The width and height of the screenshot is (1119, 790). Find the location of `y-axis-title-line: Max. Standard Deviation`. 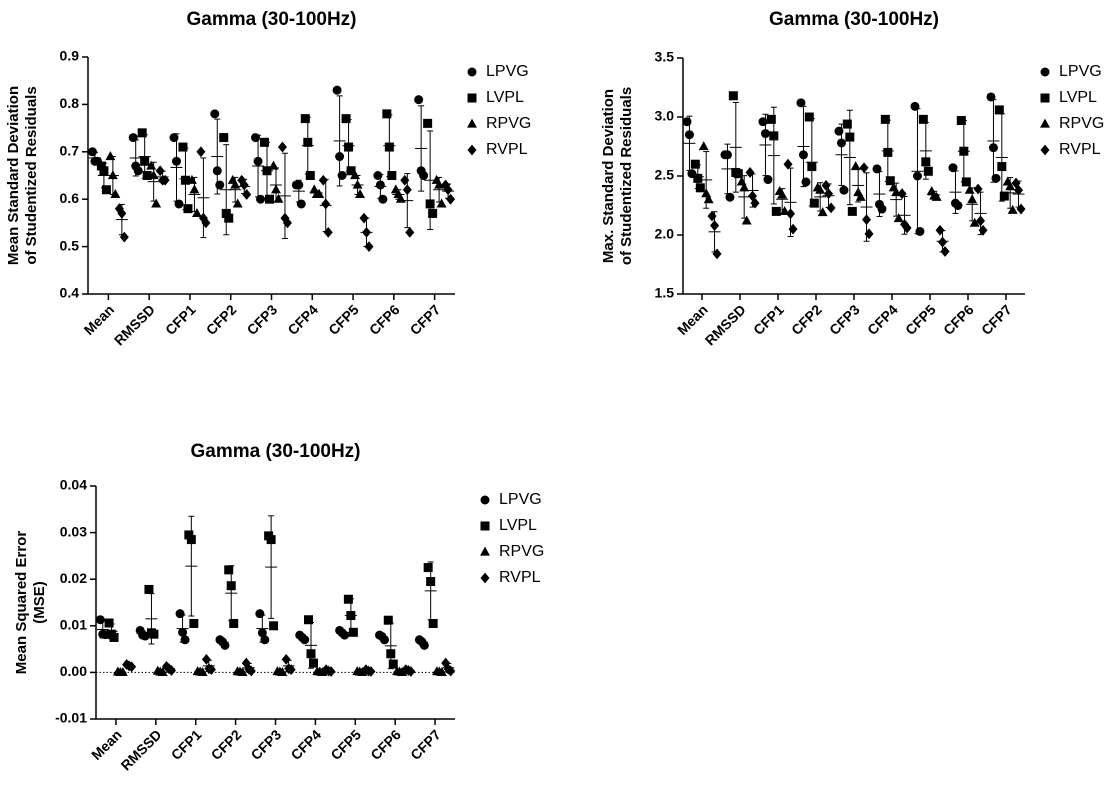

y-axis-title-line: Max. Standard Deviation is located at coordinates (608, 176).